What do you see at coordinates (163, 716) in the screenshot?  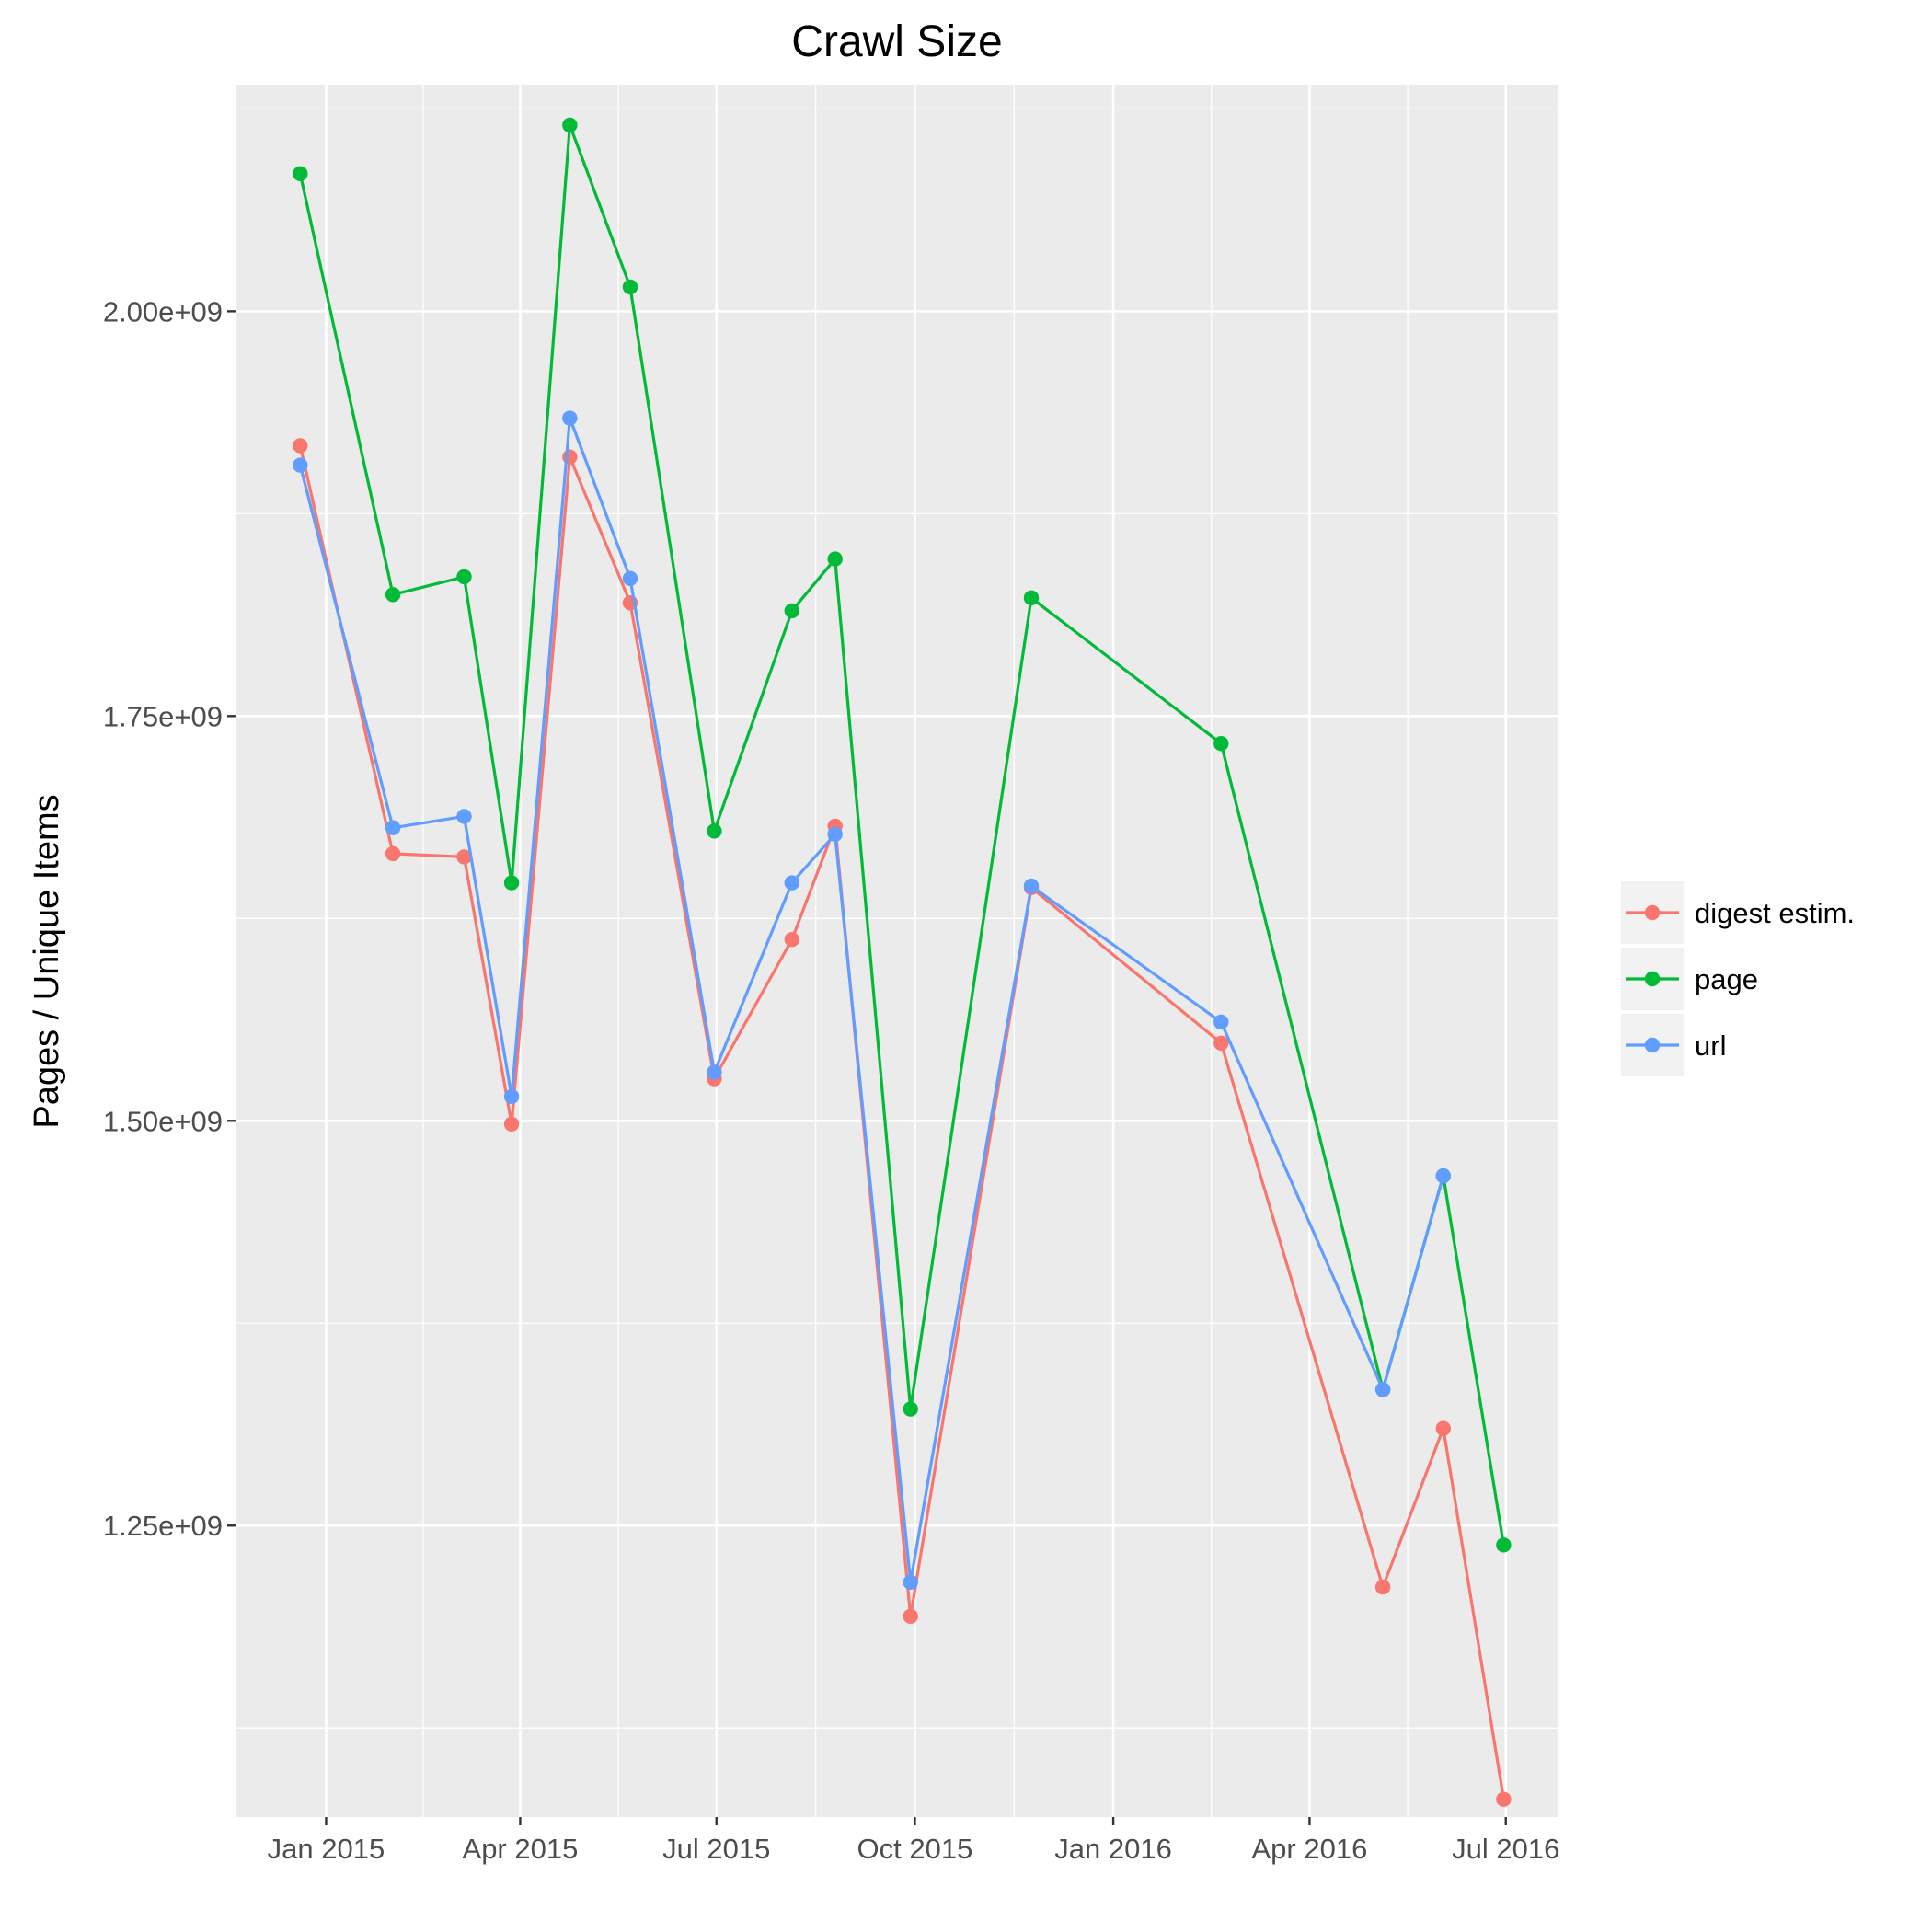 I see `y-tick-label: 1.75e+09` at bounding box center [163, 716].